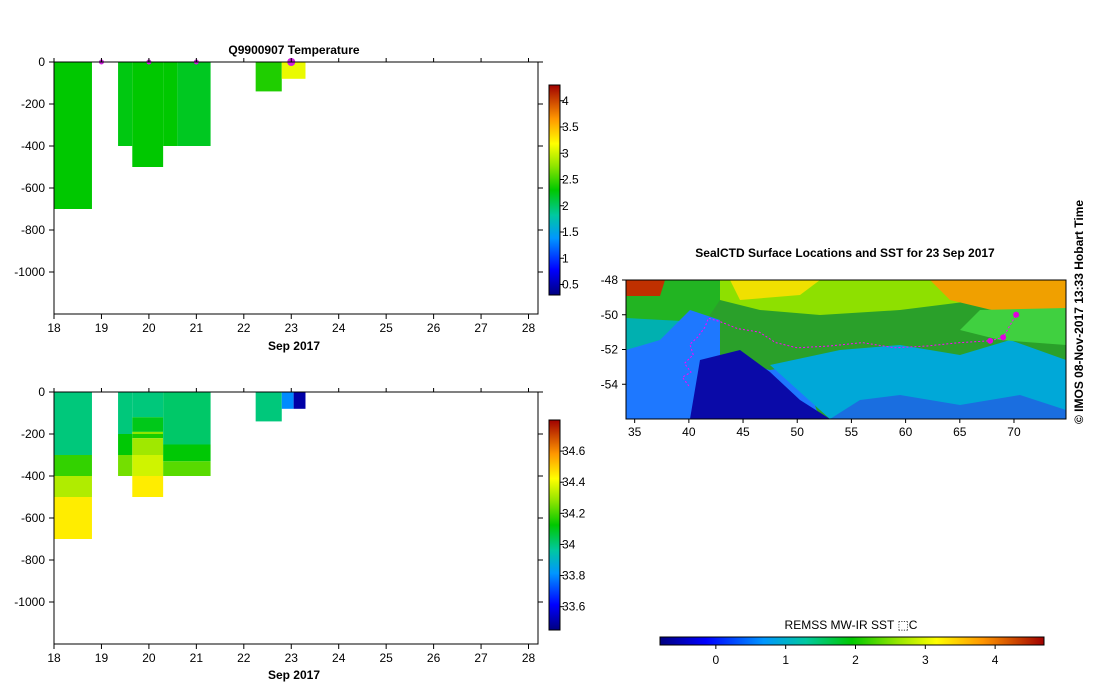 The image size is (1099, 700). Describe the element at coordinates (565, 101) in the screenshot. I see `colorbar-tick-label: 4` at that location.